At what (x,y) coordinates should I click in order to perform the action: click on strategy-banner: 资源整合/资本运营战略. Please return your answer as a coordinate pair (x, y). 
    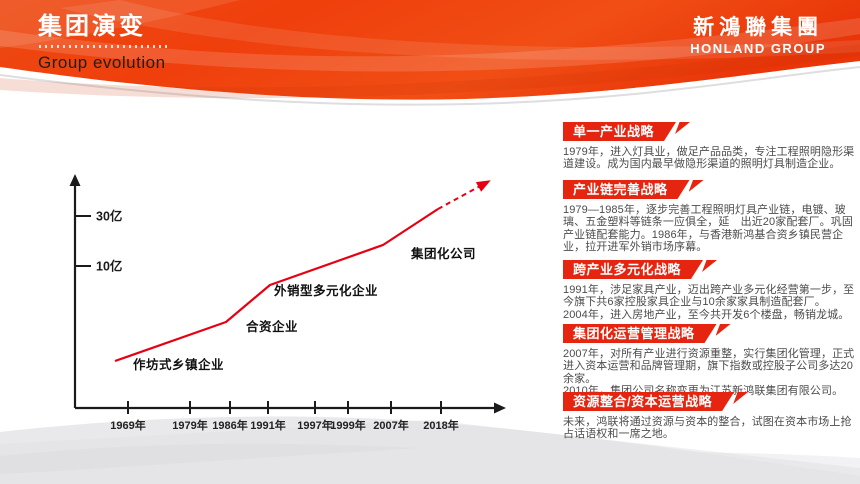
    Looking at the image, I should click on (656, 401).